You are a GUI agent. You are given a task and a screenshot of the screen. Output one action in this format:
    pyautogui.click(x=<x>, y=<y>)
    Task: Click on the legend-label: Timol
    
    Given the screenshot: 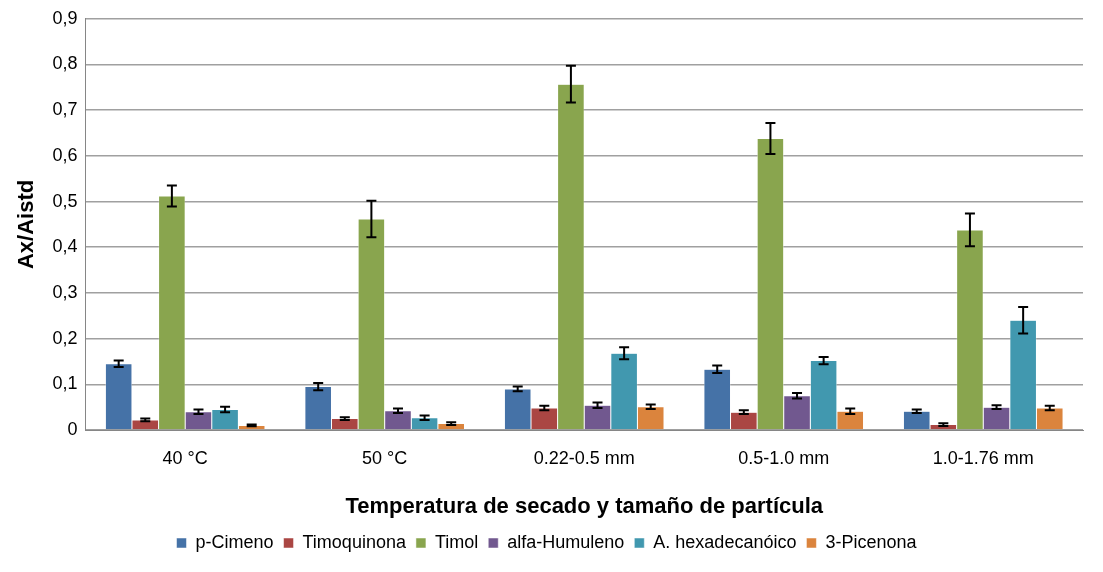 What is the action you would take?
    pyautogui.click(x=456, y=541)
    